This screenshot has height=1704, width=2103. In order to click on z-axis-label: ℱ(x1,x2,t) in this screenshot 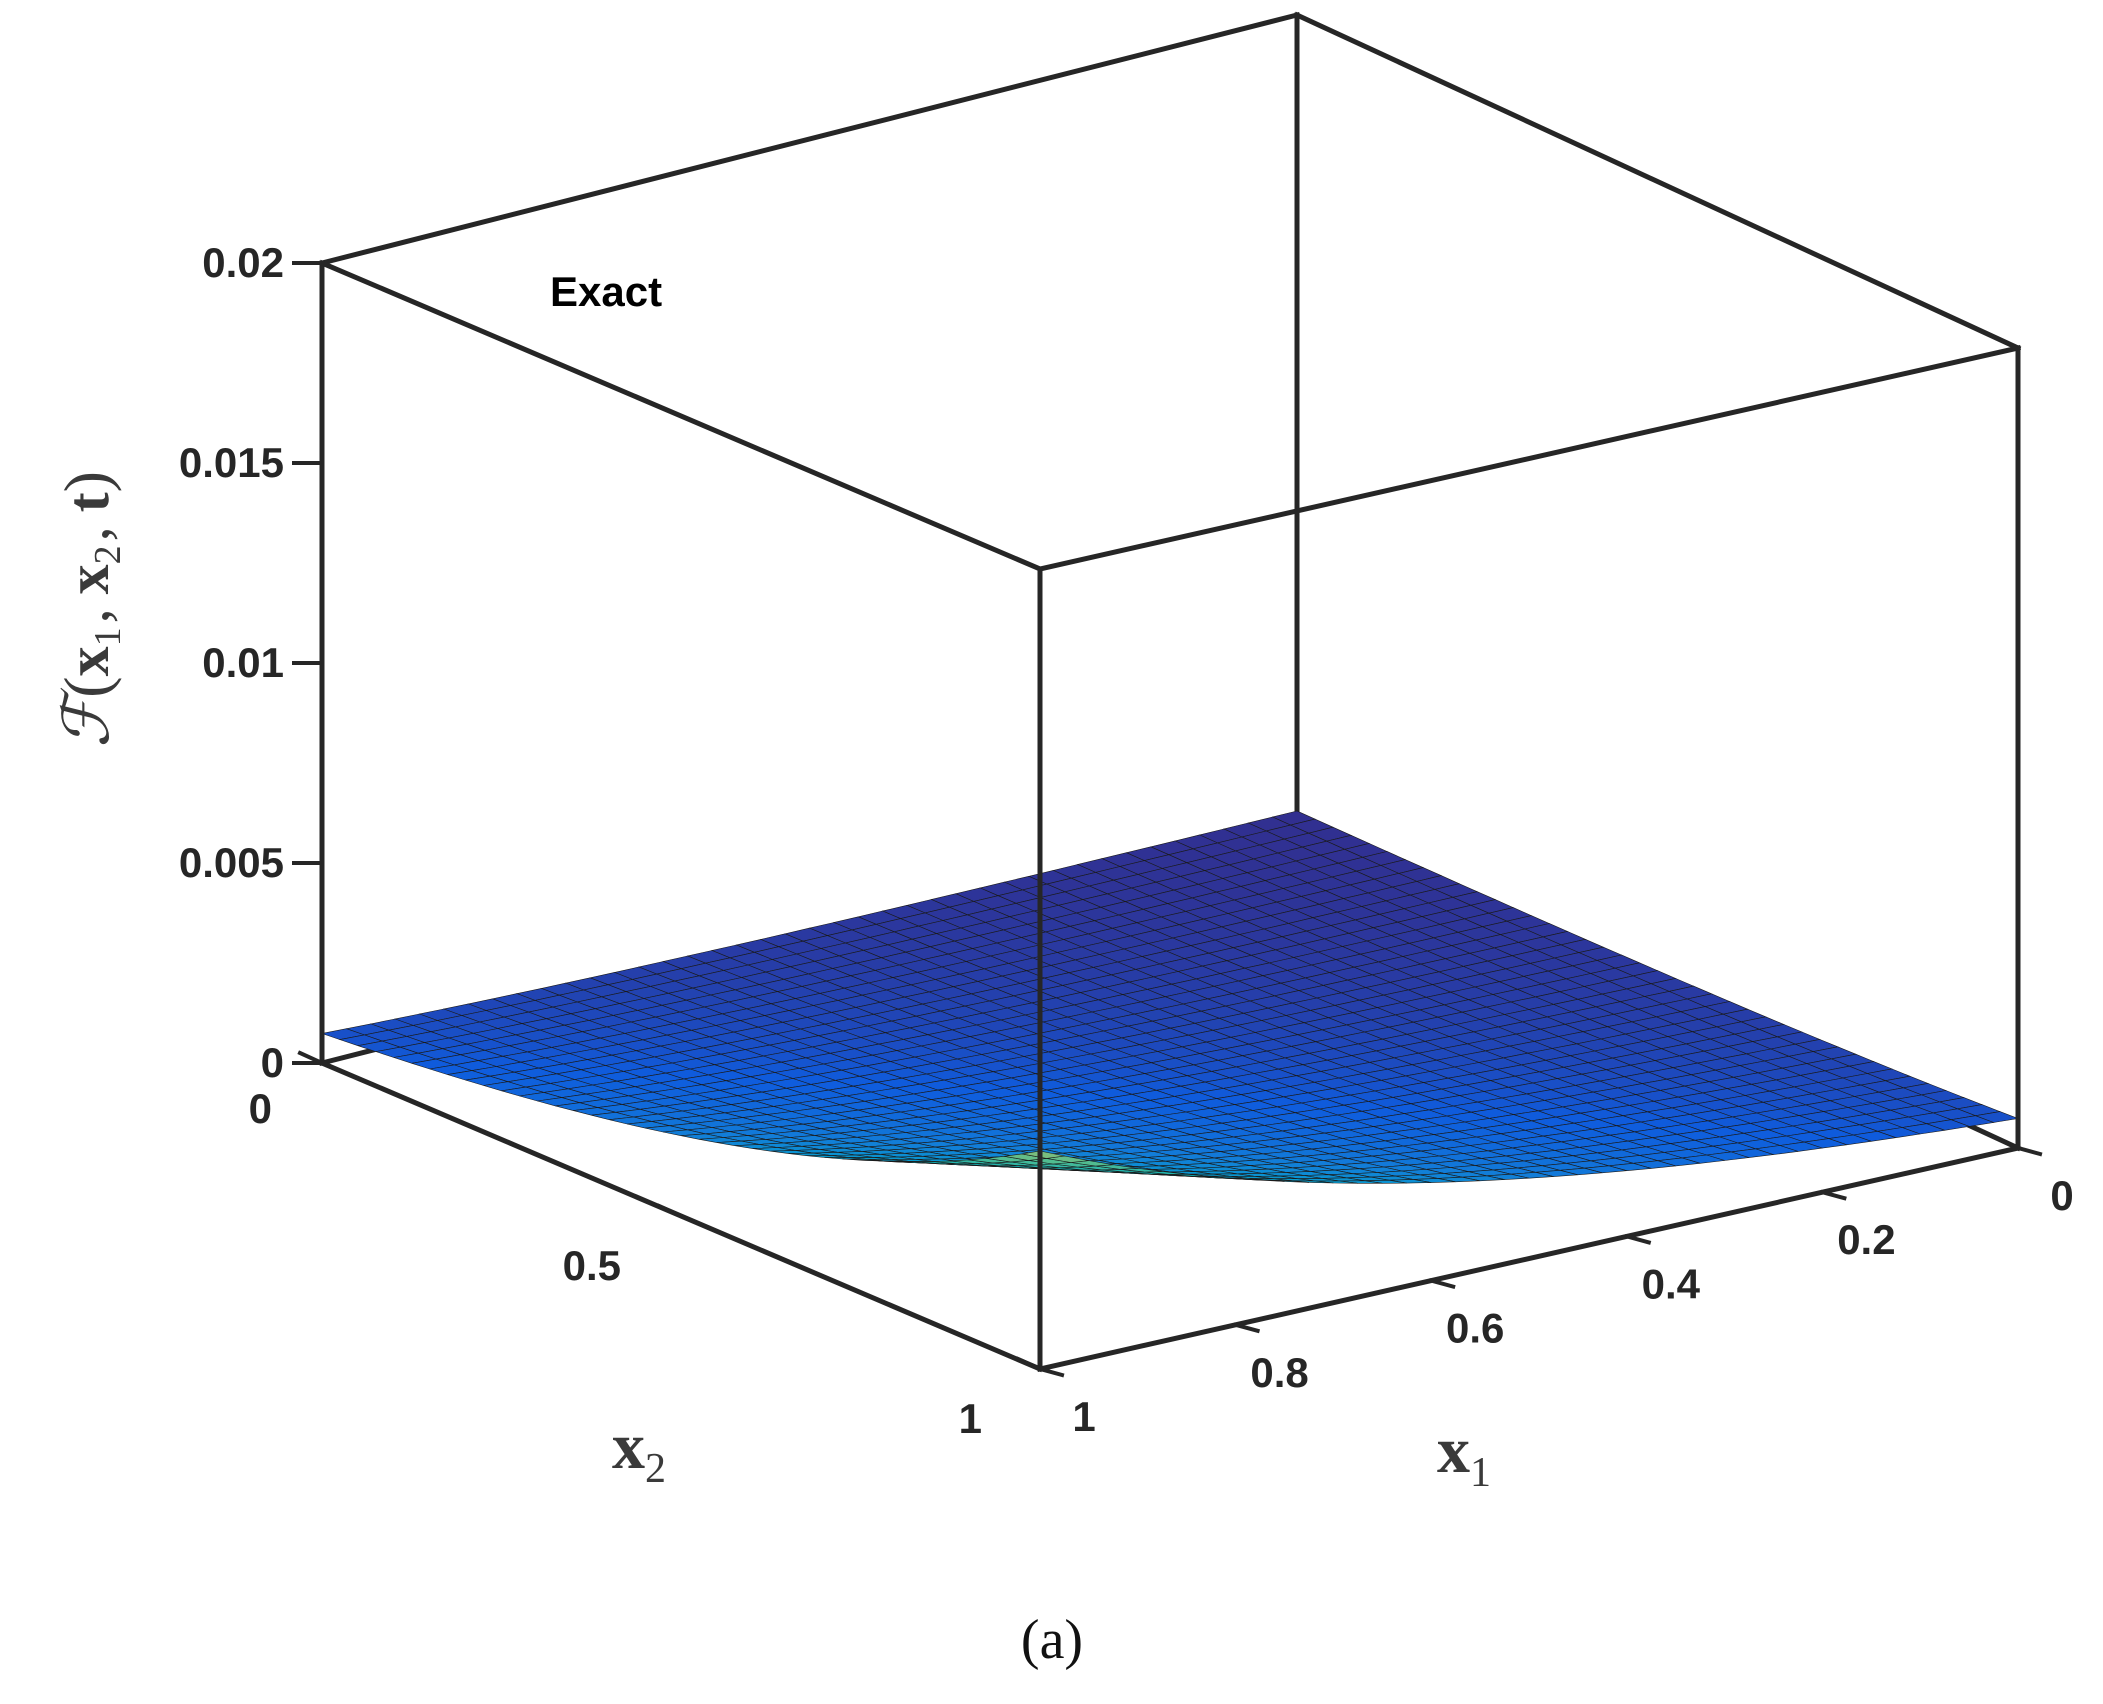, I will do `click(90, 609)`.